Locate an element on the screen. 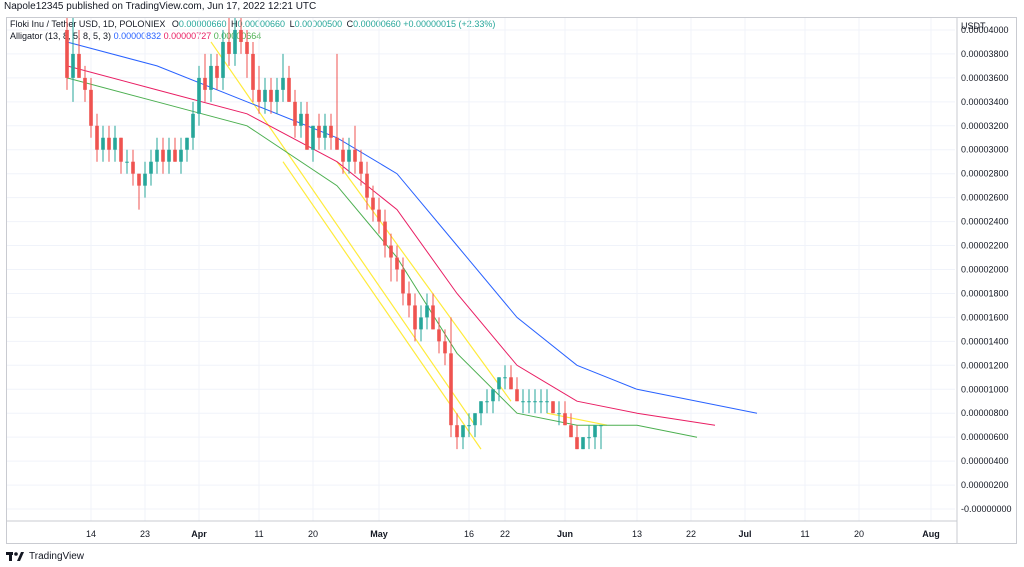 The image size is (1024, 567). alligator-teeth-value: 0.00000727 is located at coordinates (187, 36).